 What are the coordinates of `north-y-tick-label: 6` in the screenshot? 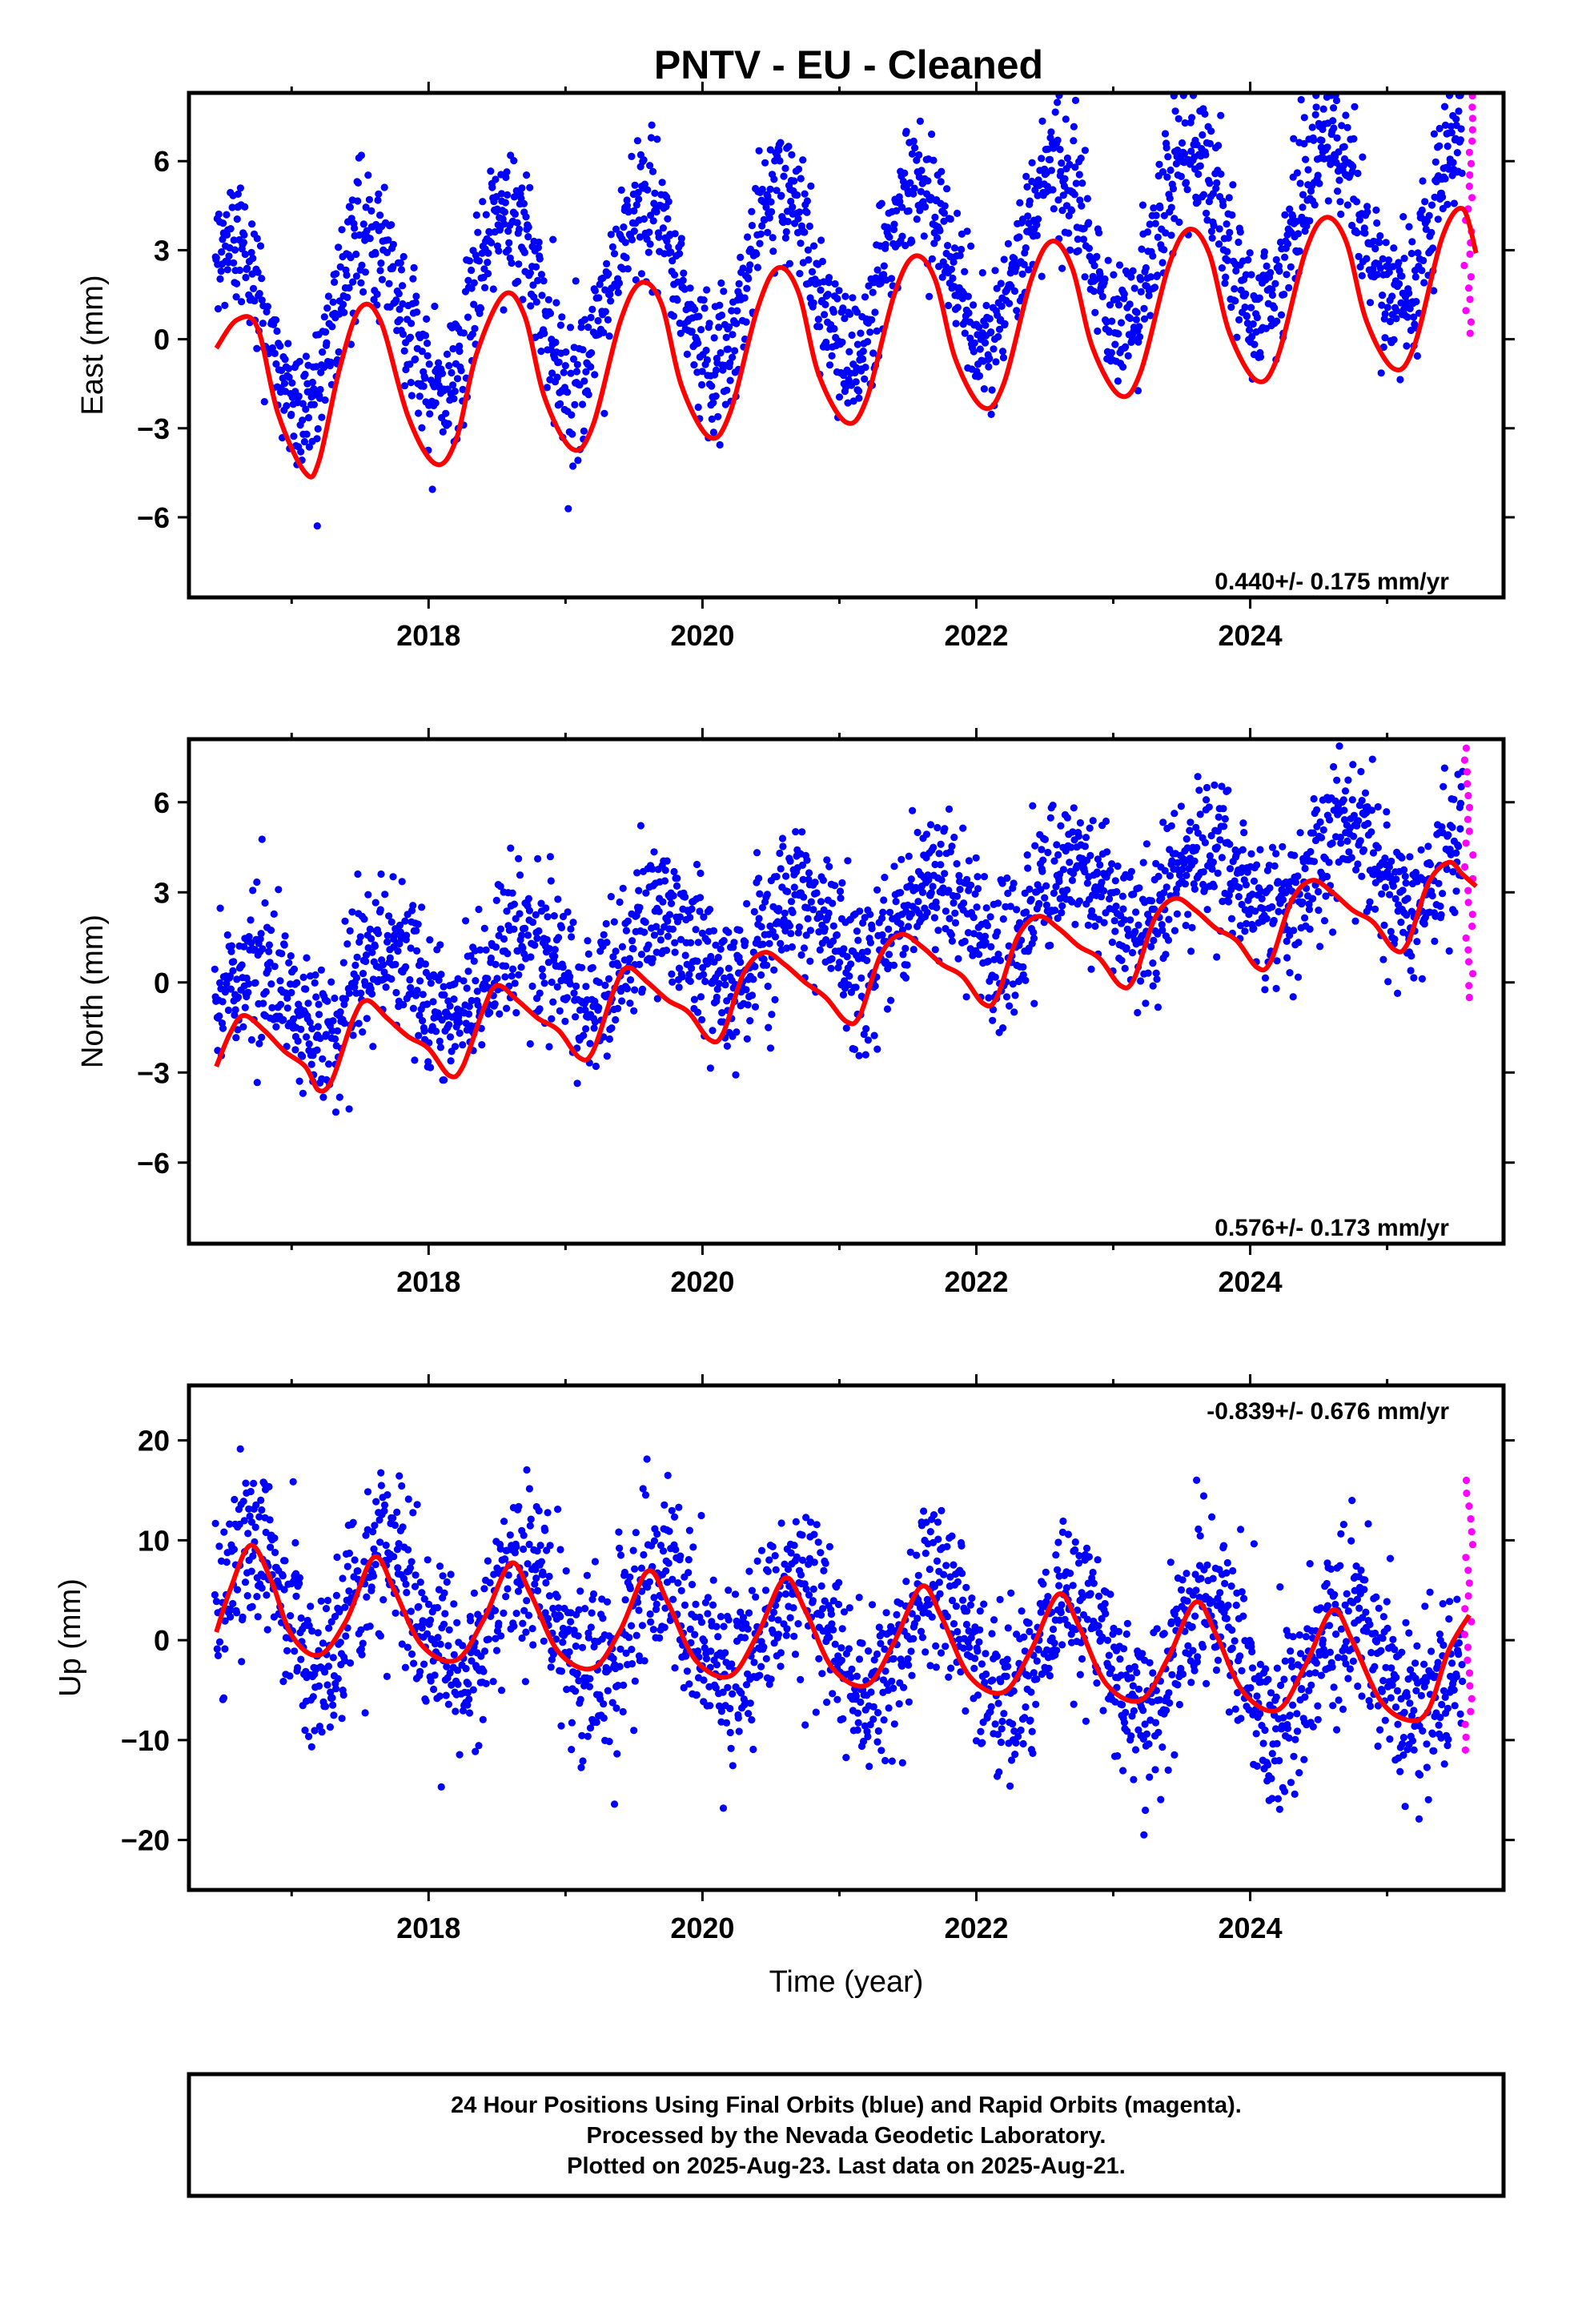 It's located at (162, 802).